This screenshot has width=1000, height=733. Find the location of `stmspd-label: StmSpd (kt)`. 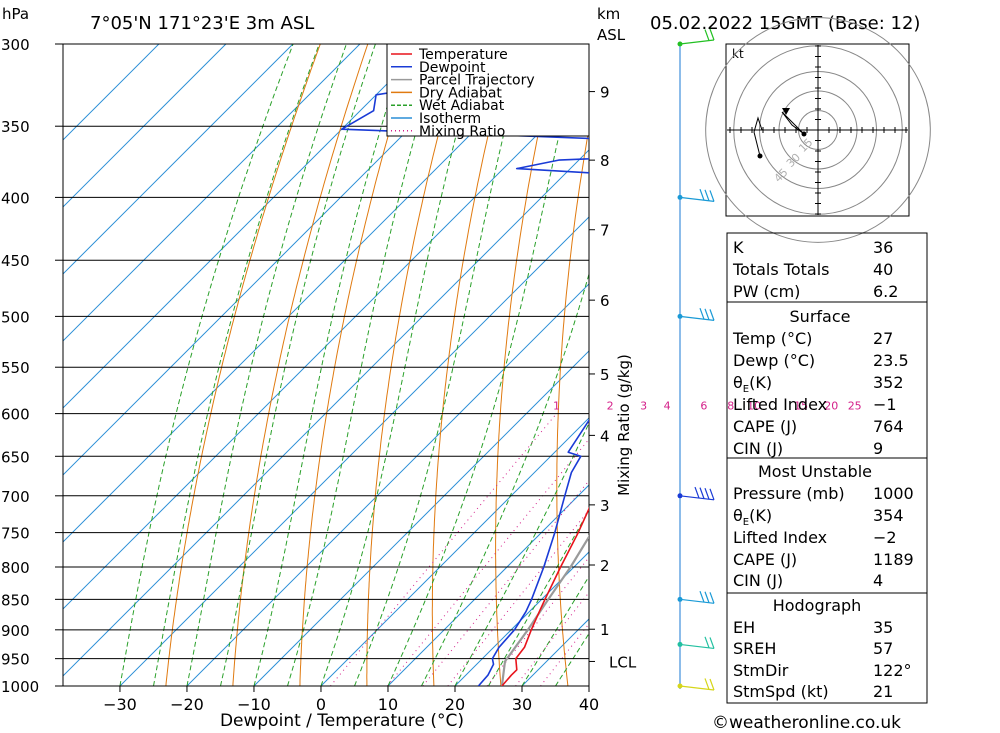

stmspd-label: StmSpd (kt) is located at coordinates (781, 691).